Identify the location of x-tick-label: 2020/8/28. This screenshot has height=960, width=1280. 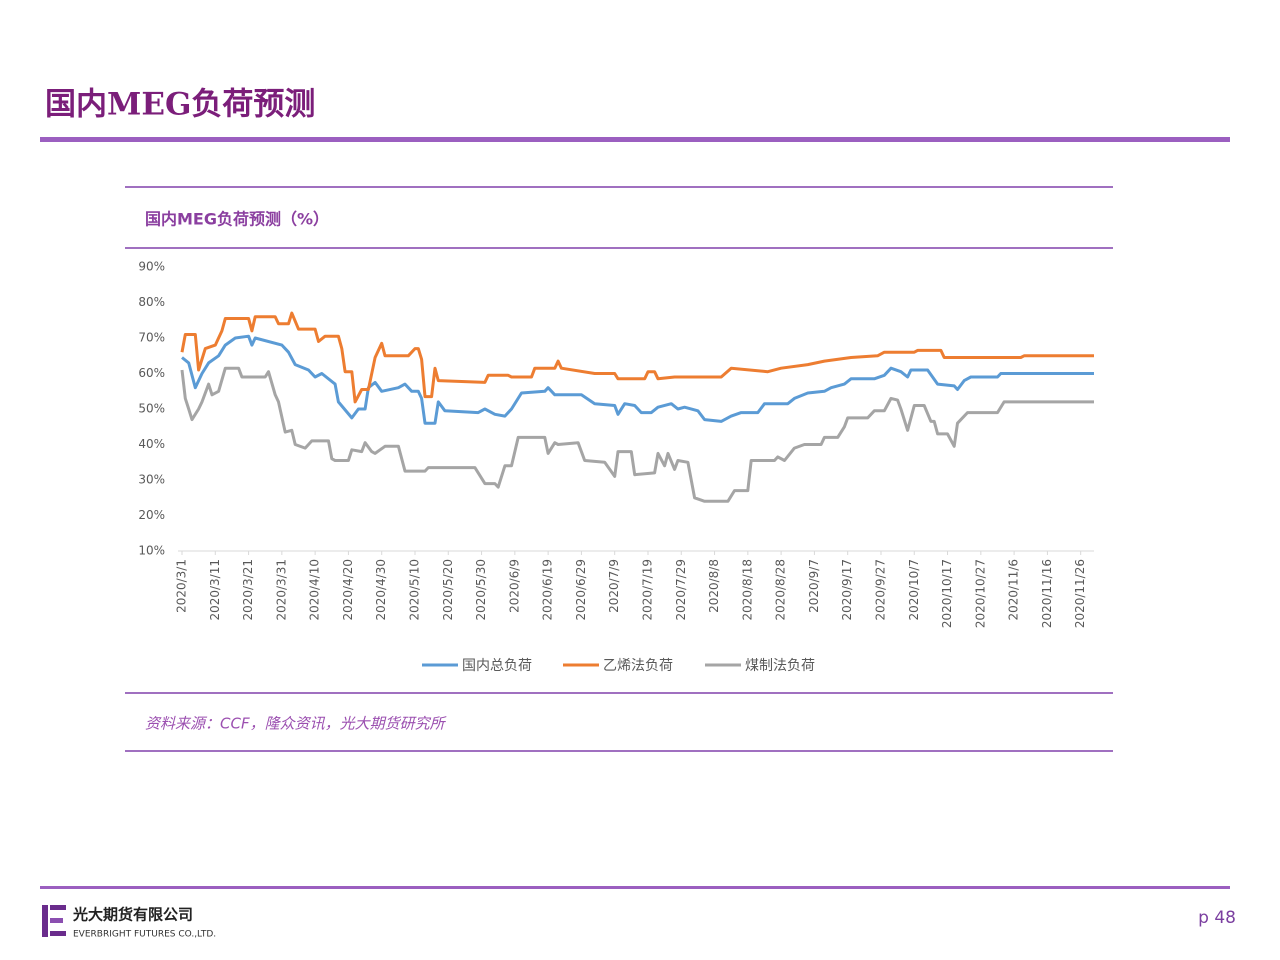
(781, 590).